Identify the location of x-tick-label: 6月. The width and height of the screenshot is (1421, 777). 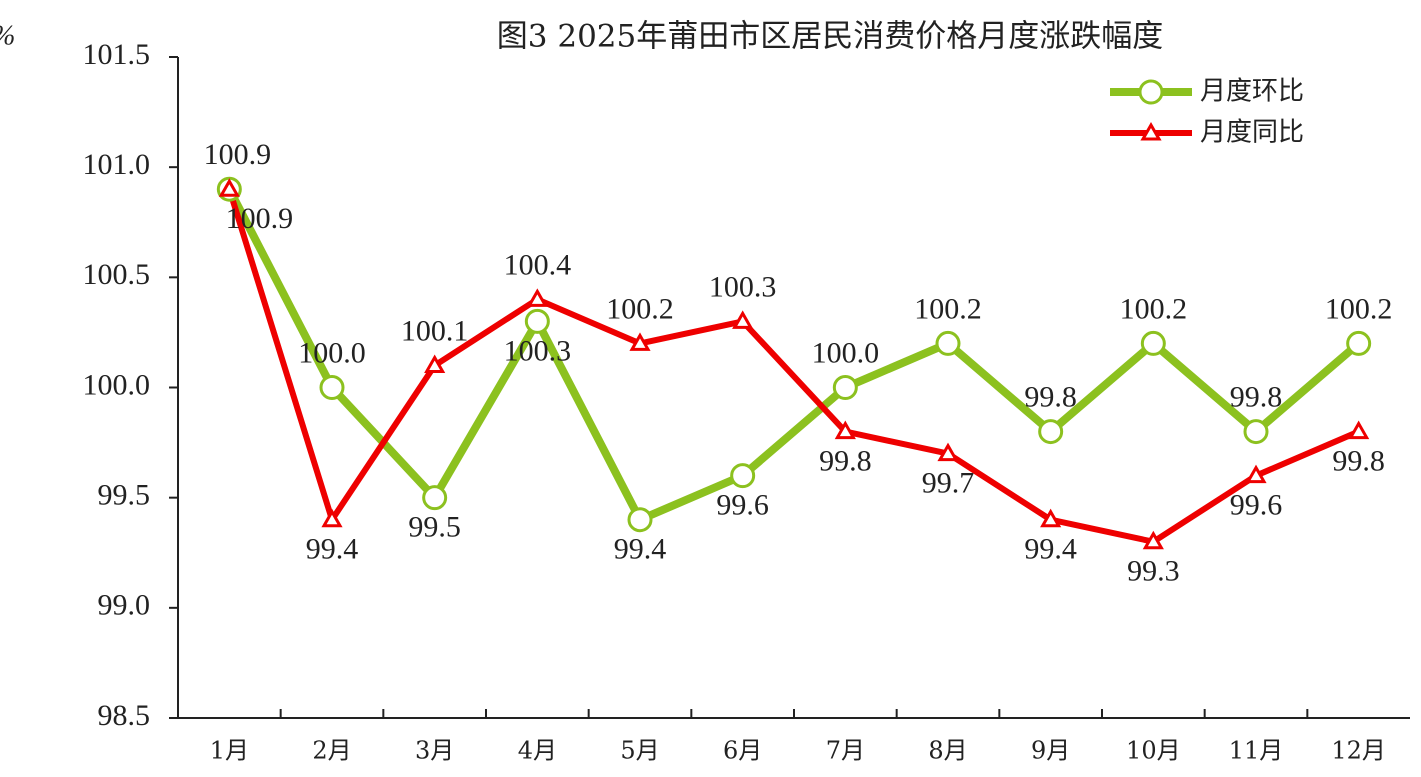
(742, 751).